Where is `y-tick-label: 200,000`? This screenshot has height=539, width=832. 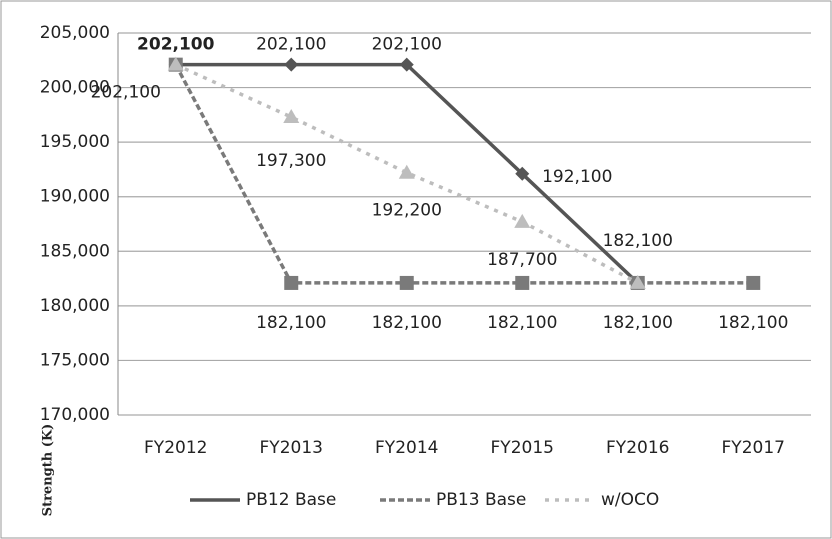 y-tick-label: 200,000 is located at coordinates (75, 88).